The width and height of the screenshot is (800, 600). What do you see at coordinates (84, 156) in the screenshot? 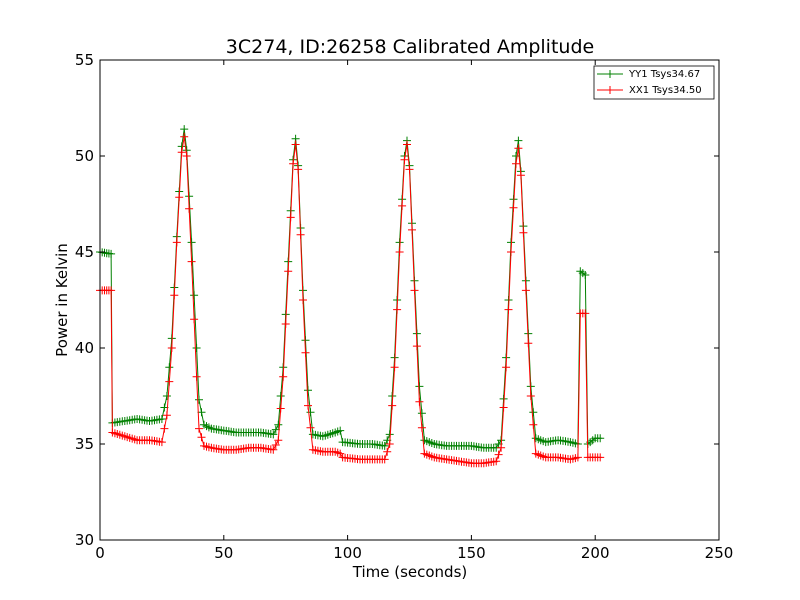
I see `y-tick-label: 50` at bounding box center [84, 156].